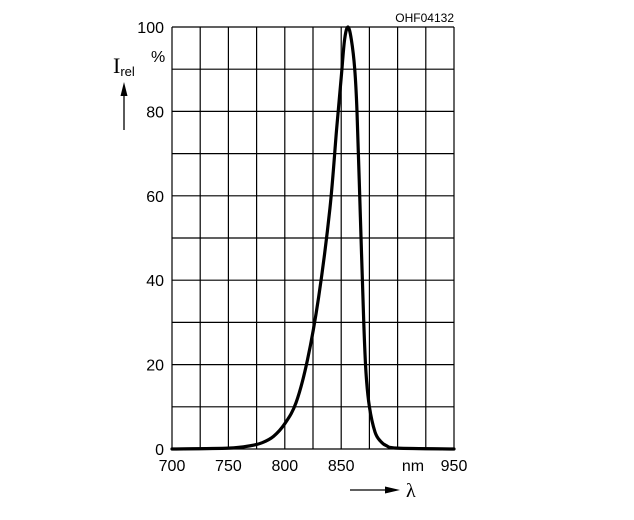 The height and width of the screenshot is (520, 634). I want to click on x-tick-label: 750, so click(228, 466).